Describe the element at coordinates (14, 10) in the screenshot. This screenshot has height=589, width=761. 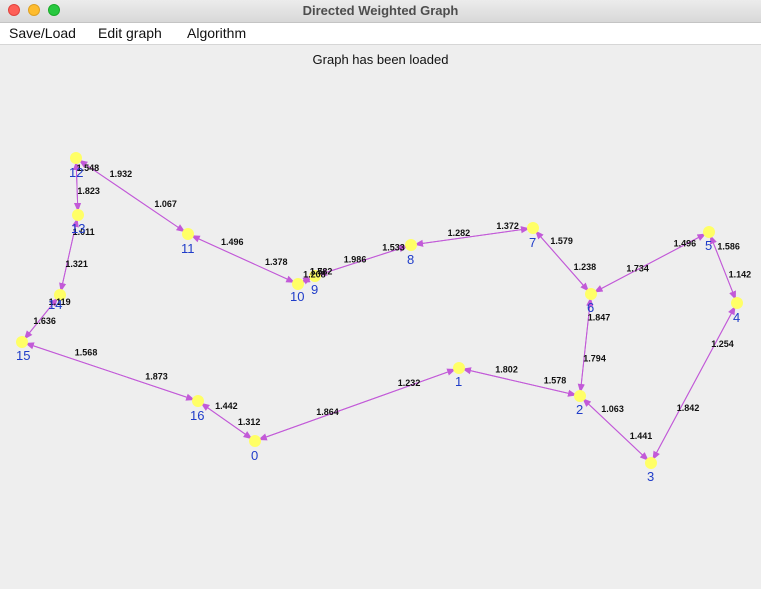
I see `close-window-button` at that location.